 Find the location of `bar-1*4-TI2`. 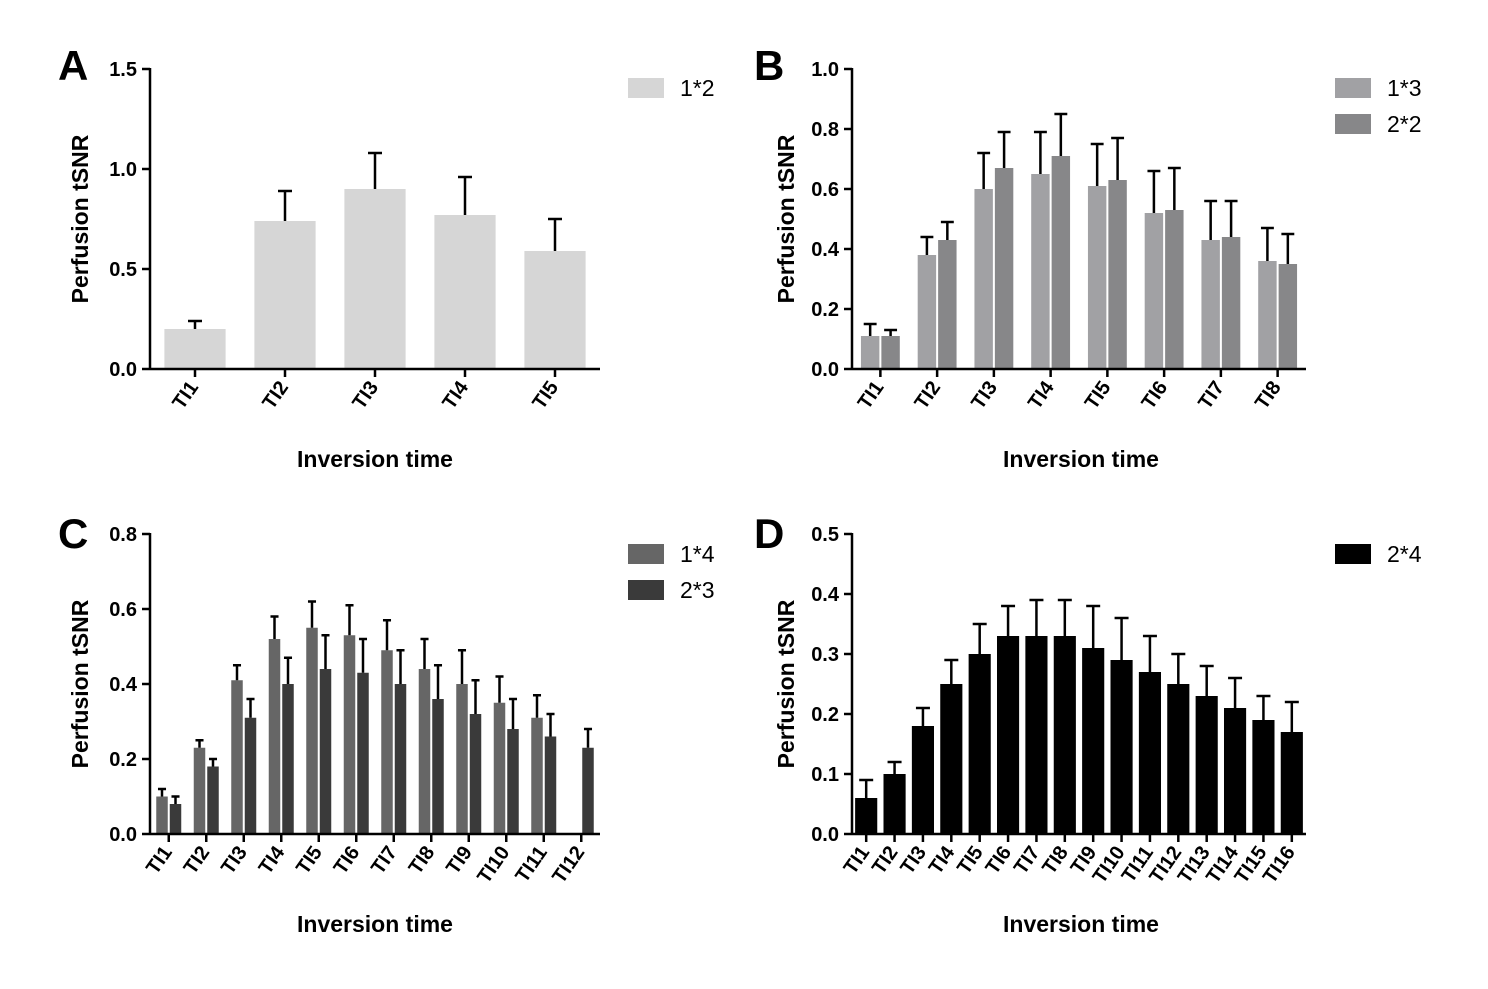

bar-1*4-TI2 is located at coordinates (199, 790).